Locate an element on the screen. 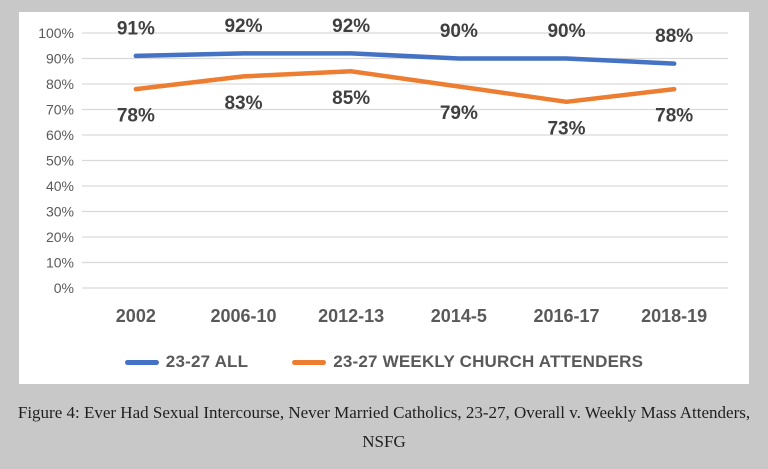  y-axis-tick-label: 90% is located at coordinates (60, 59).